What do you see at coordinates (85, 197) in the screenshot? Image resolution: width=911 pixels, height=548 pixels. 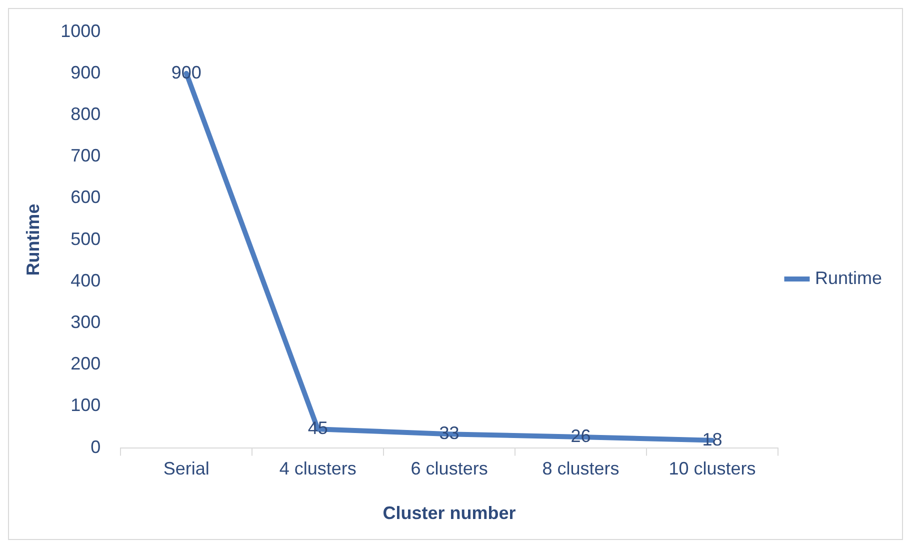 I see `y-tick-label: 600` at bounding box center [85, 197].